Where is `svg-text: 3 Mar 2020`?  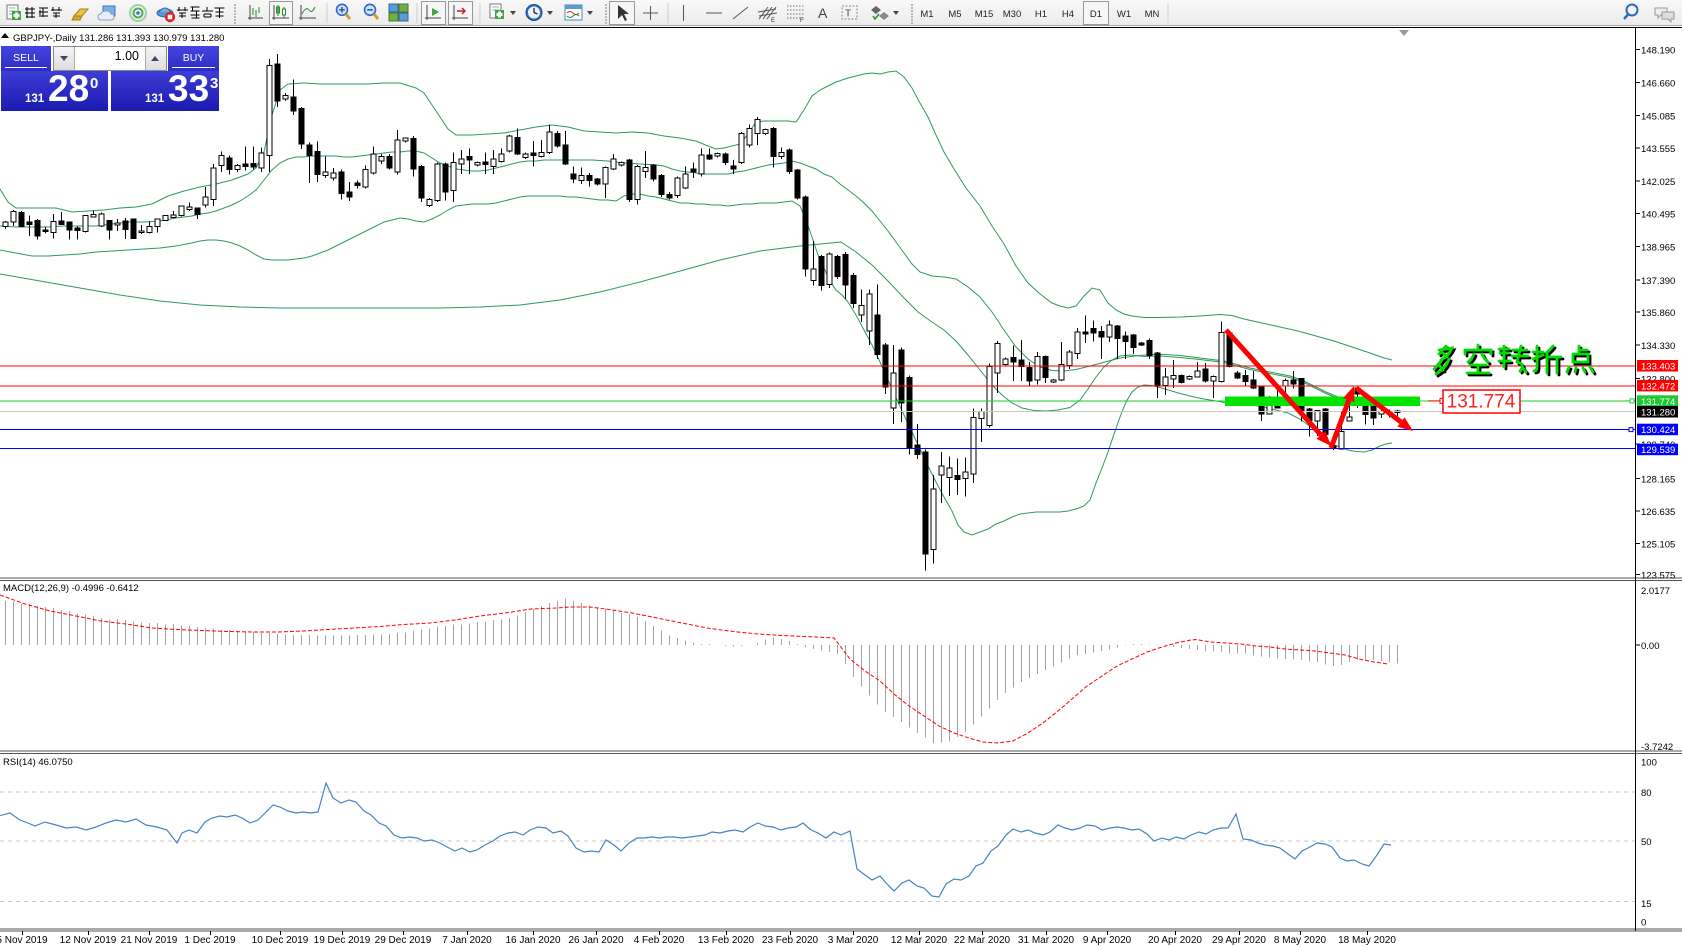
svg-text: 3 Mar 2020 is located at coordinates (853, 940).